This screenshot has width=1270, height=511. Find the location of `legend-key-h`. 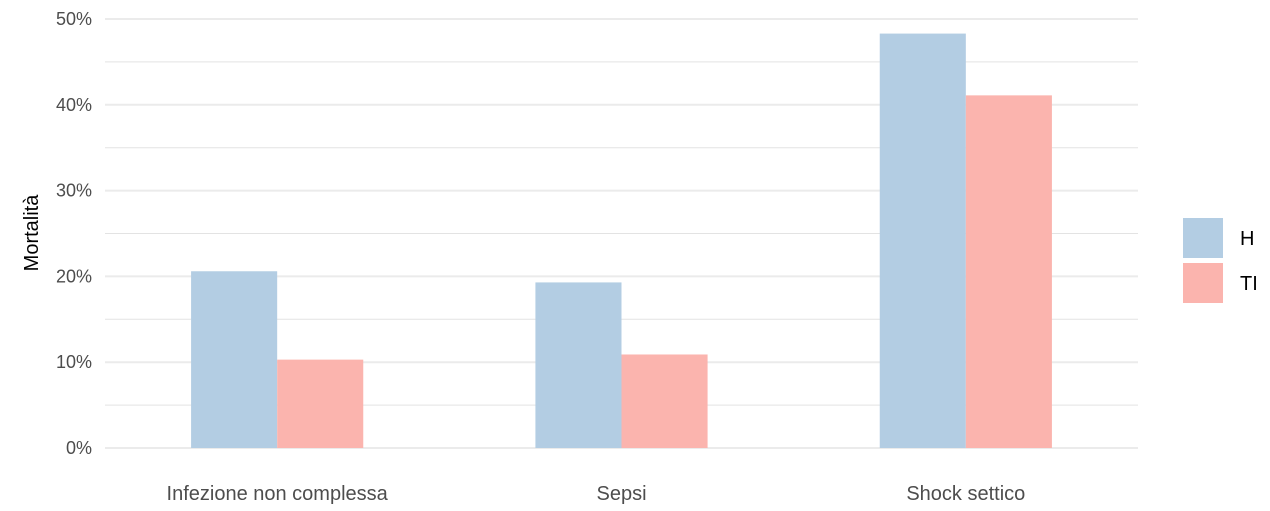

legend-key-h is located at coordinates (1203, 238).